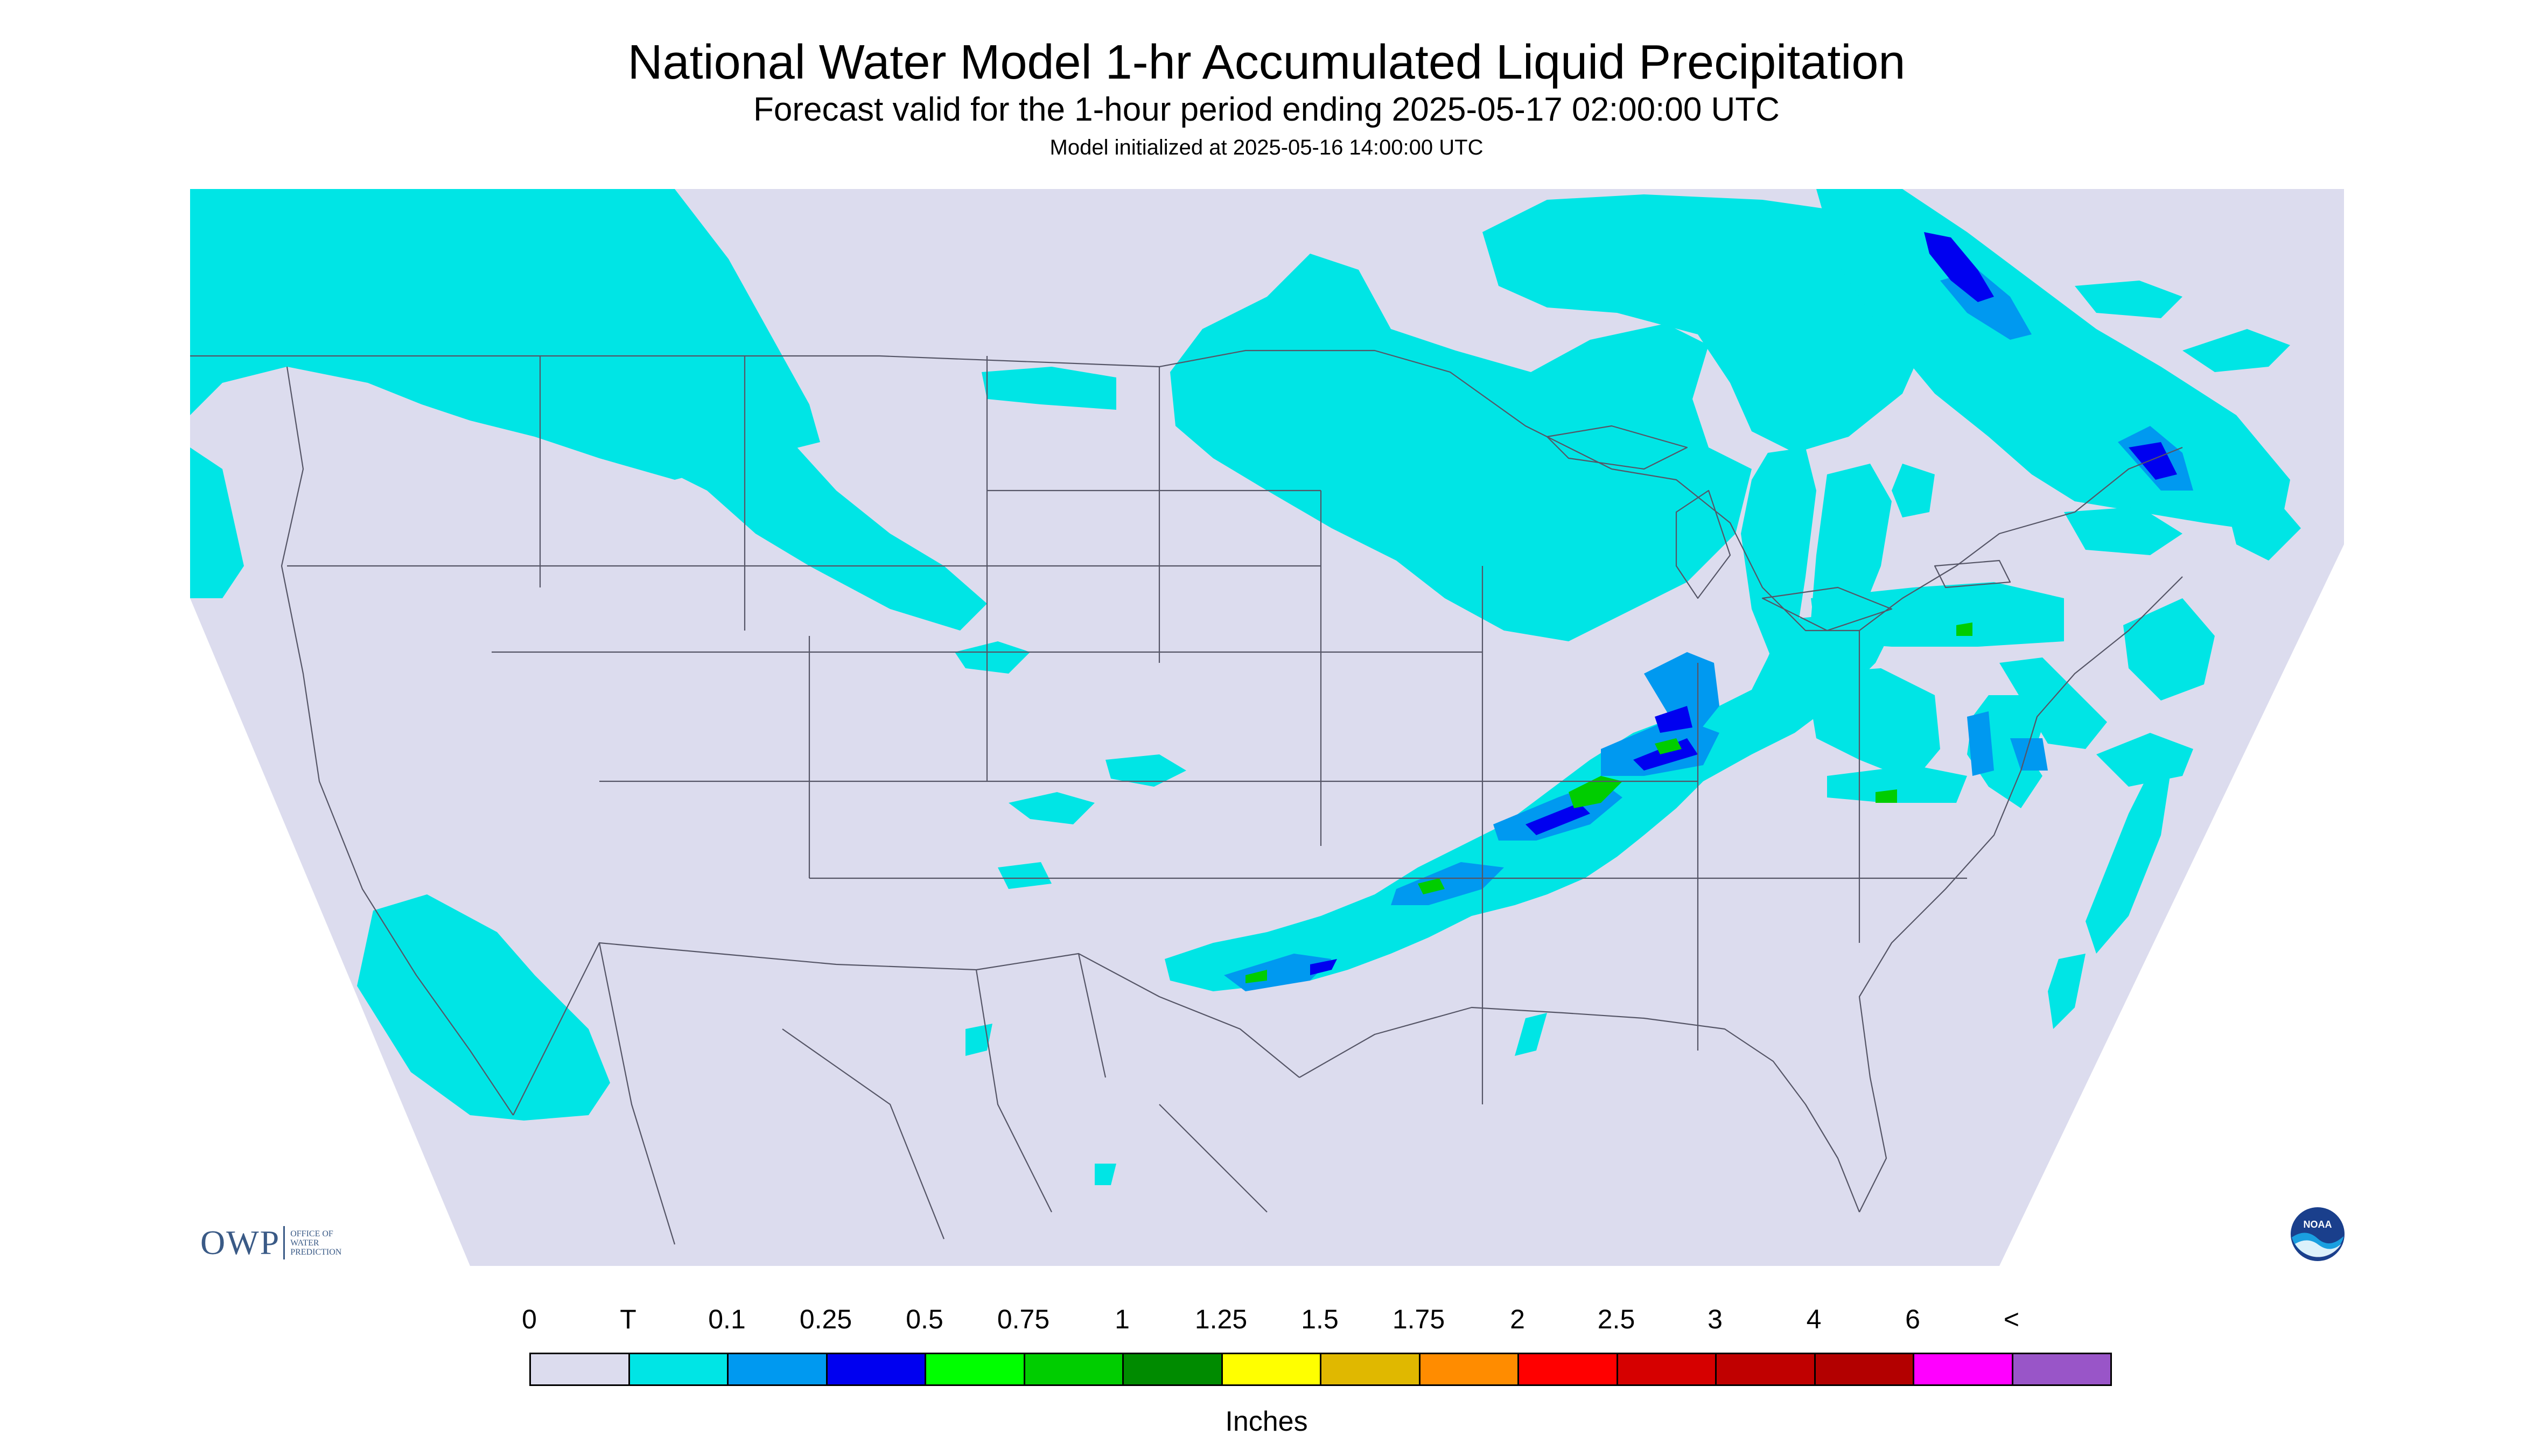  Describe the element at coordinates (397, 741) in the screenshot. I see `west-coast` at that location.